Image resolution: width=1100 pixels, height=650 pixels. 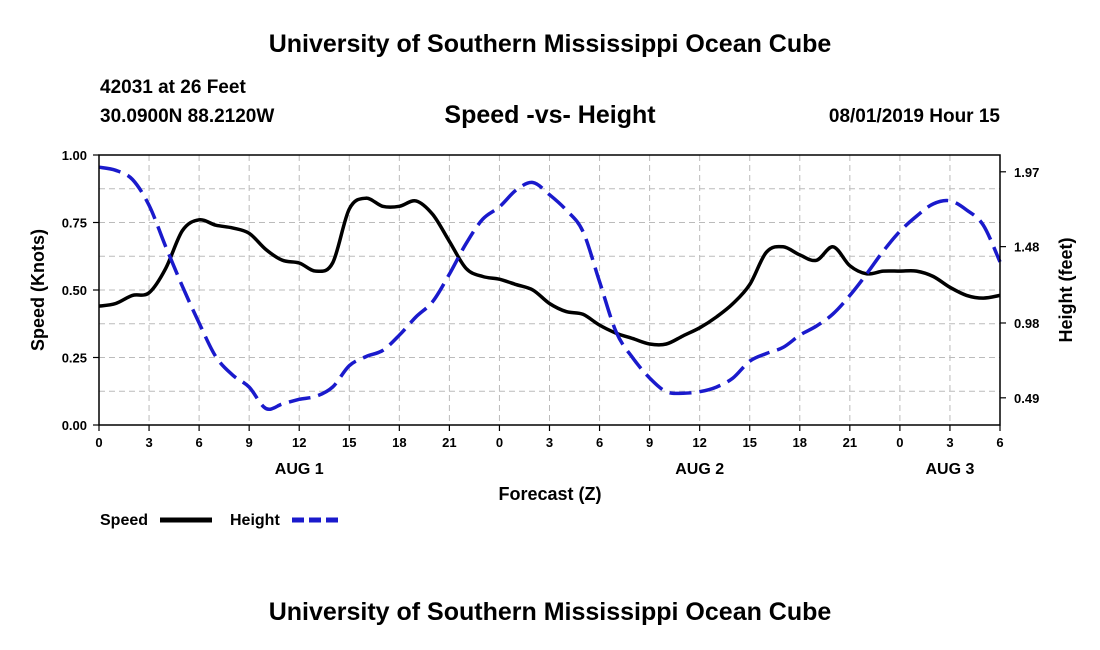 I want to click on datetime-label: 08/01/2019 Hour 15, so click(x=914, y=116).